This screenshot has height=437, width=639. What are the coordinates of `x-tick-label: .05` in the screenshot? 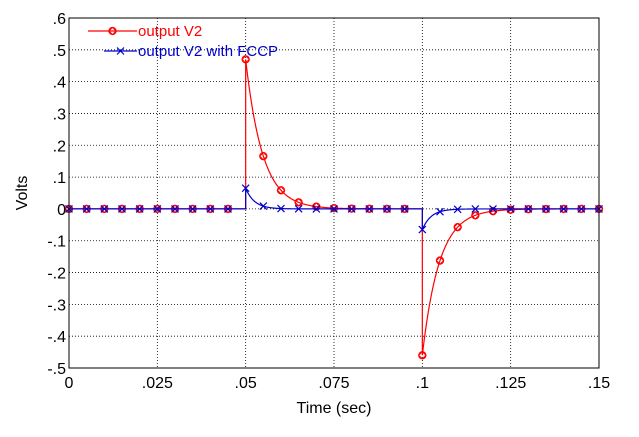 It's located at (246, 383).